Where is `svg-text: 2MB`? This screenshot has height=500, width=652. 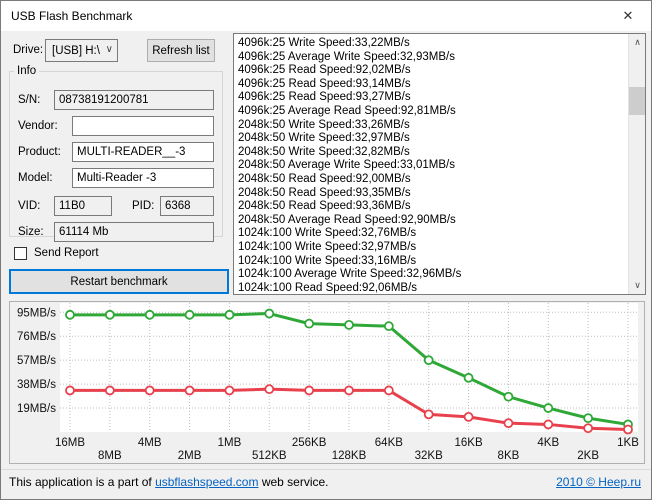
svg-text: 2MB is located at coordinates (190, 456).